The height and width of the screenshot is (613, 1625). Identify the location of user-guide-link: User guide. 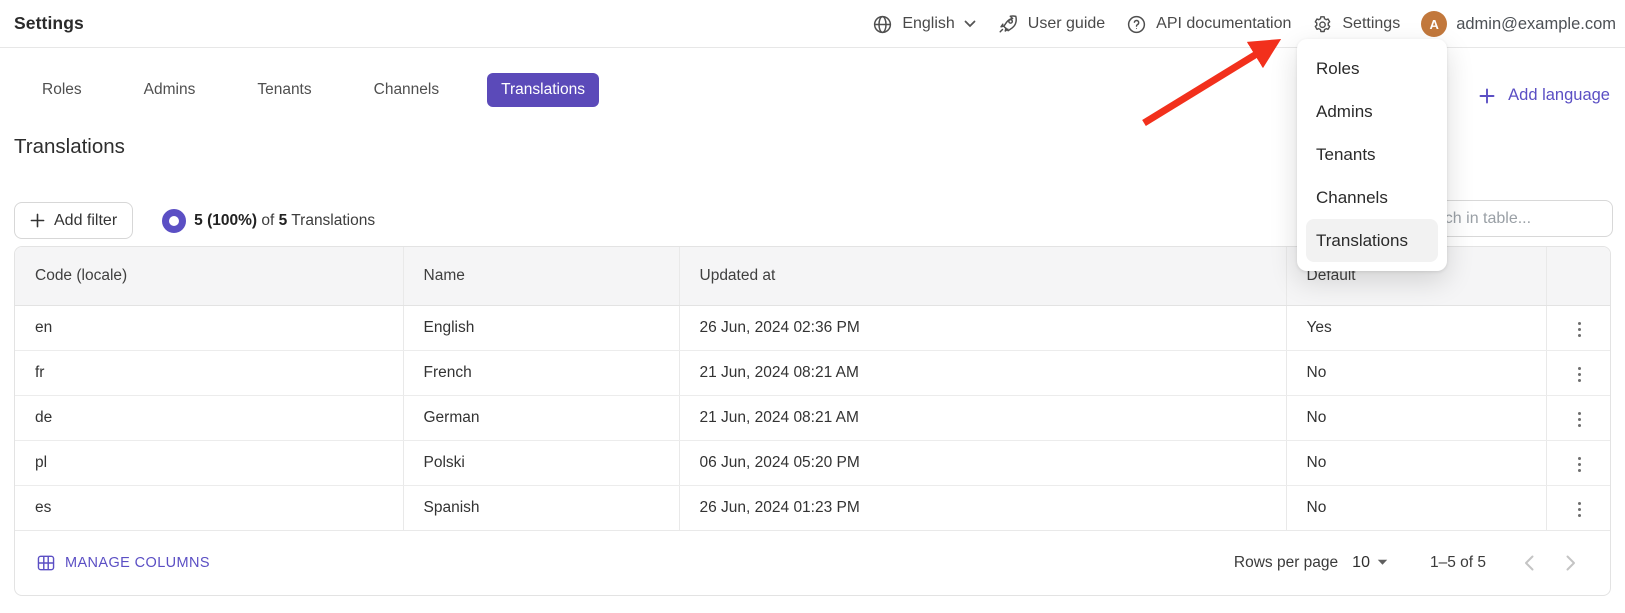
(1051, 24).